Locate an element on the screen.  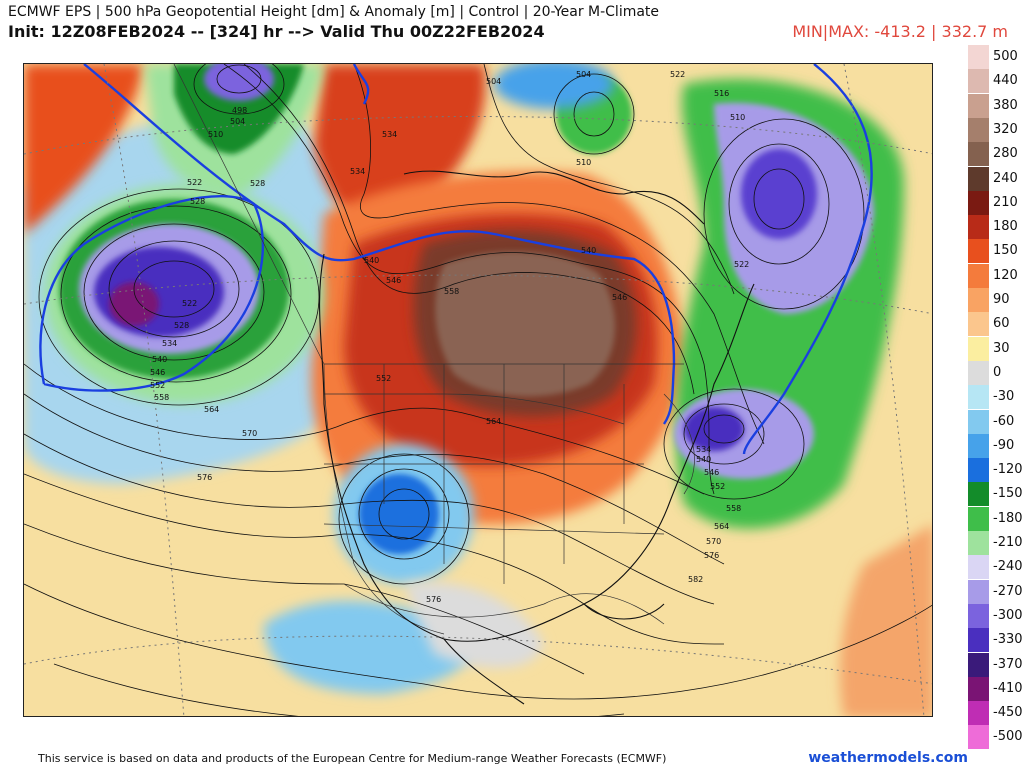
legend-level: -90 is located at coordinates (996, 445).